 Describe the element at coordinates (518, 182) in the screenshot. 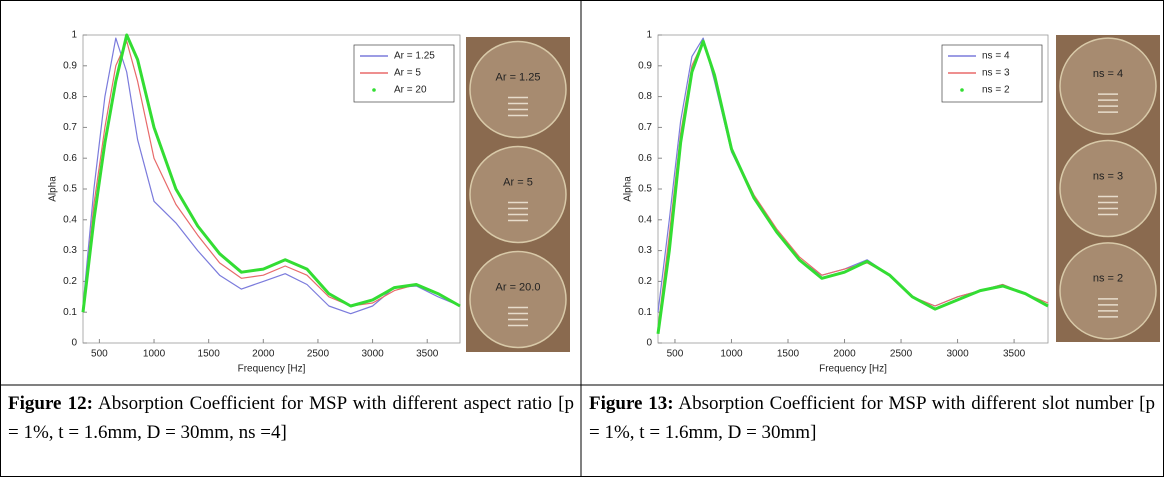

I see `photo-label: Ar = 5` at that location.